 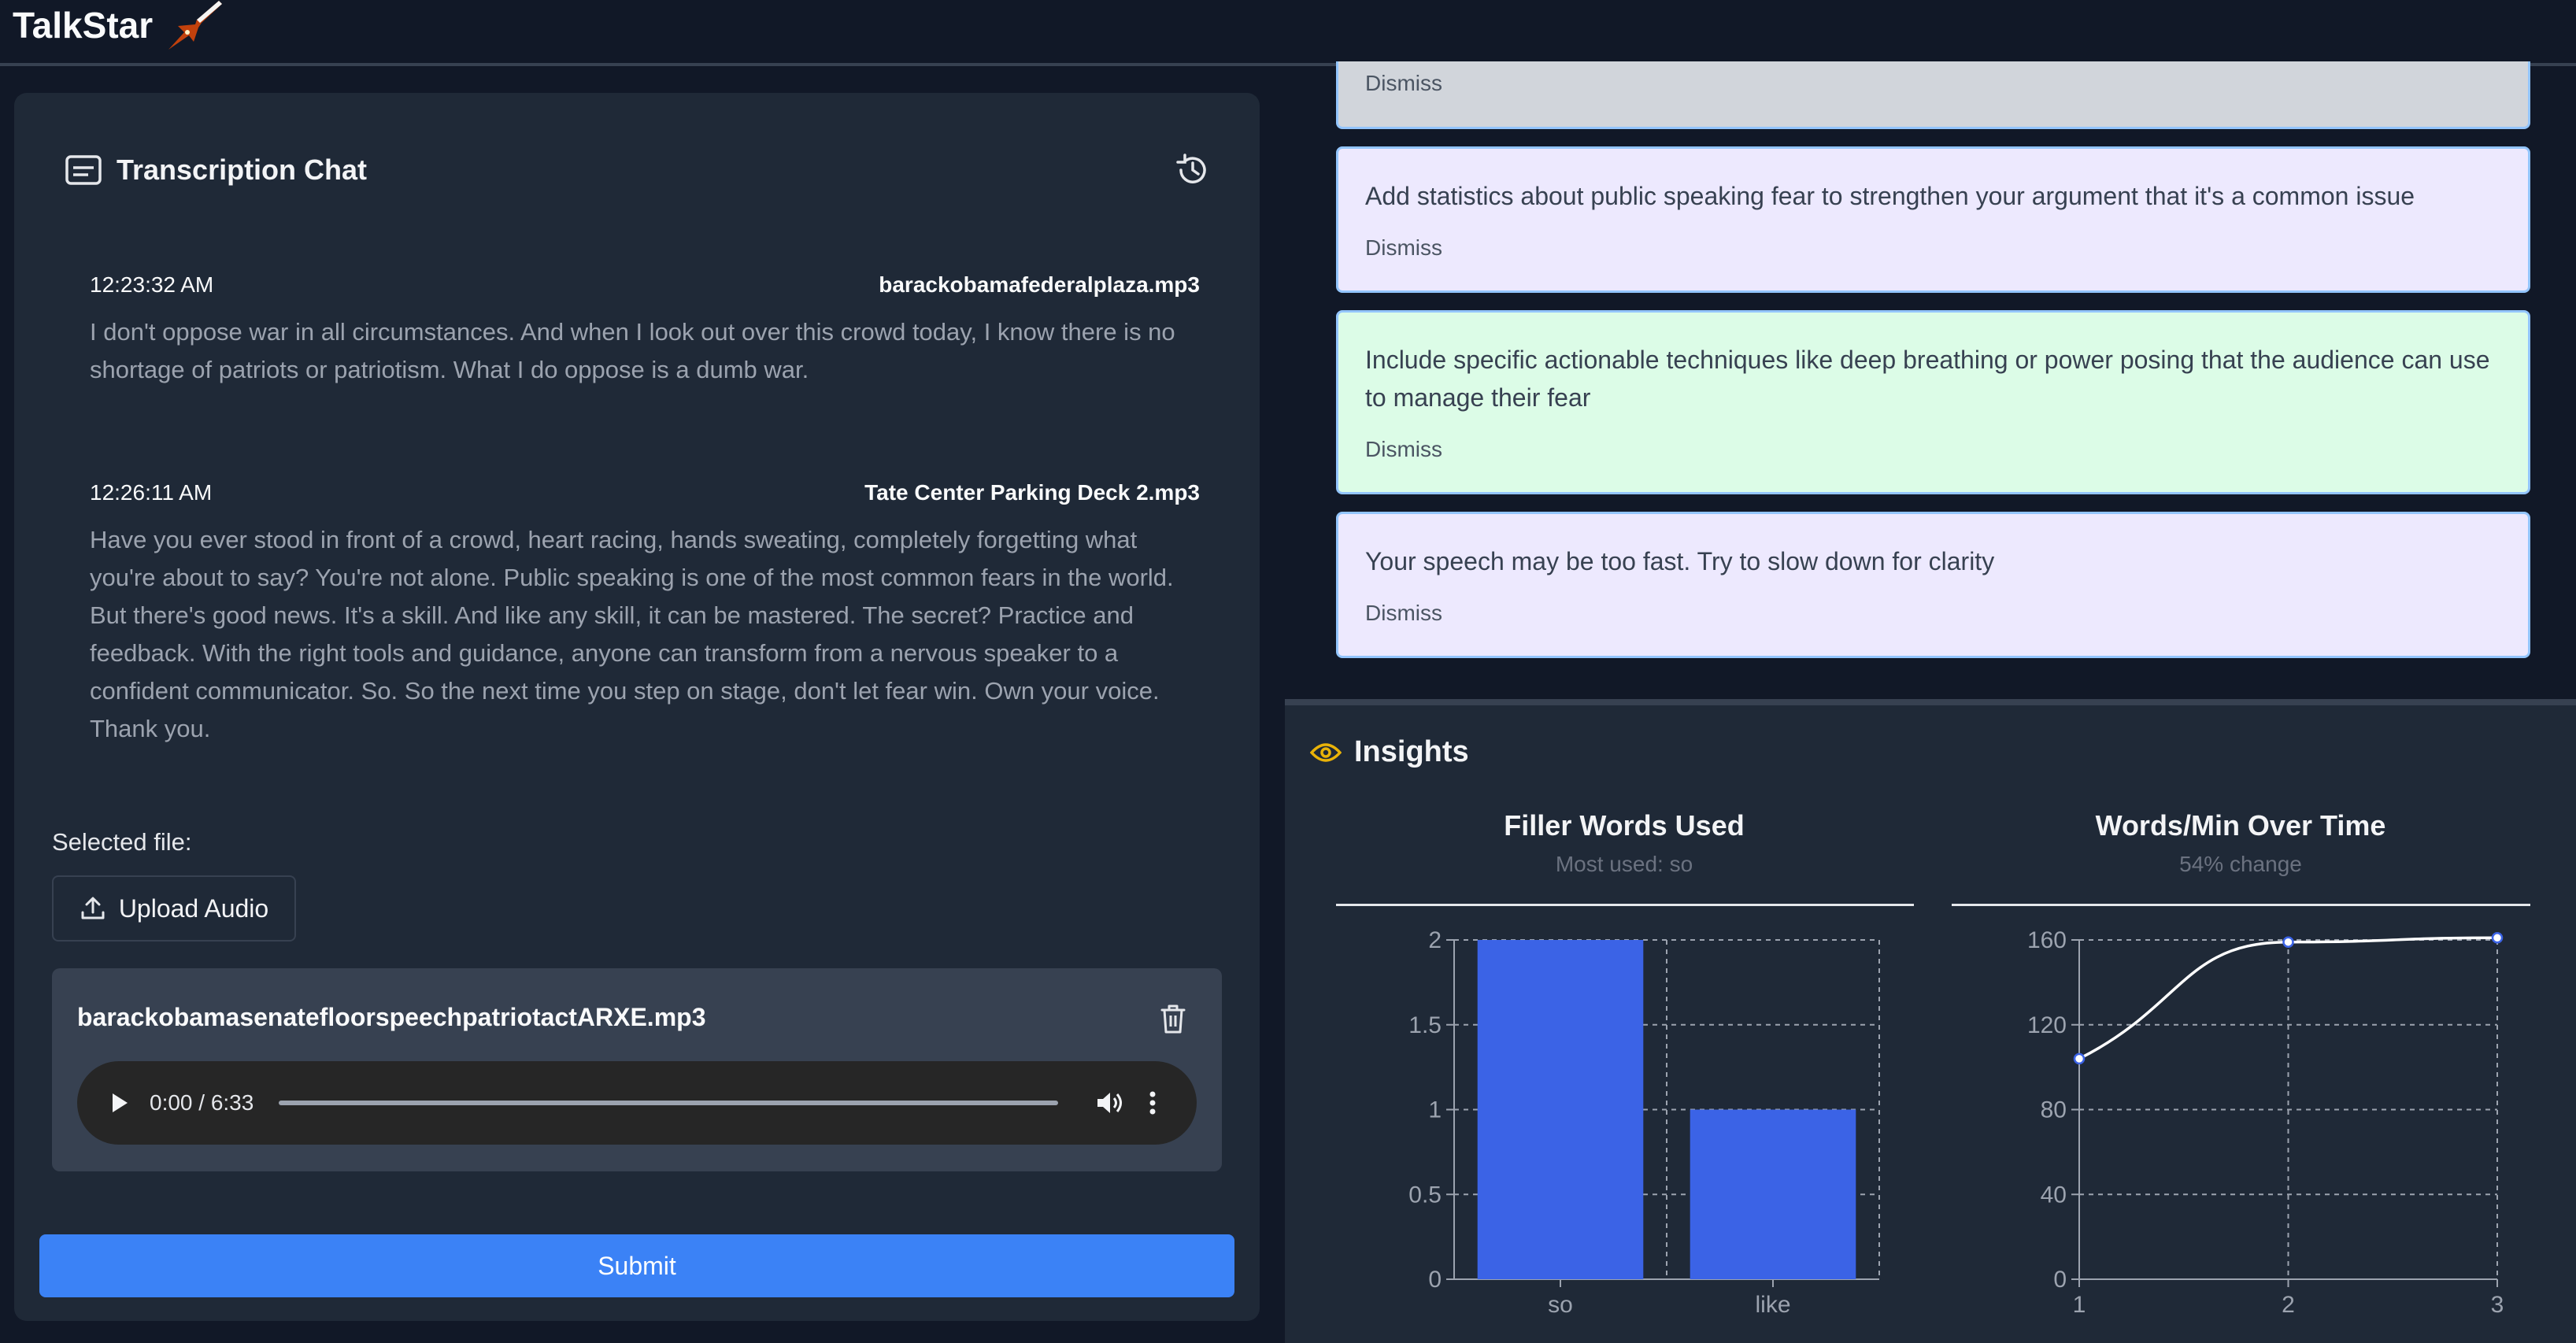 What do you see at coordinates (151, 492) in the screenshot?
I see `message-time: 12:26:11 AM` at bounding box center [151, 492].